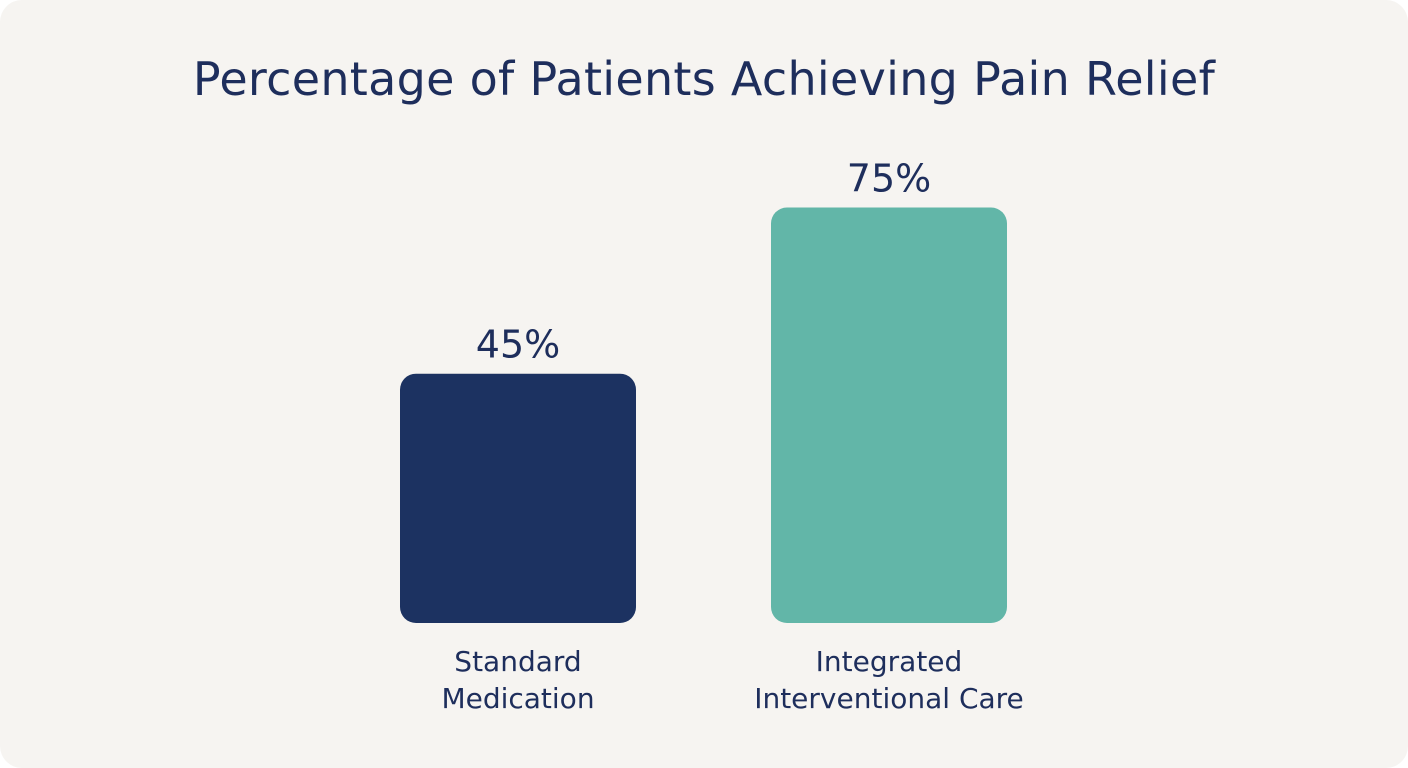 Image resolution: width=1408 pixels, height=768 pixels. What do you see at coordinates (518, 345) in the screenshot?
I see `data-label-1: 45%` at bounding box center [518, 345].